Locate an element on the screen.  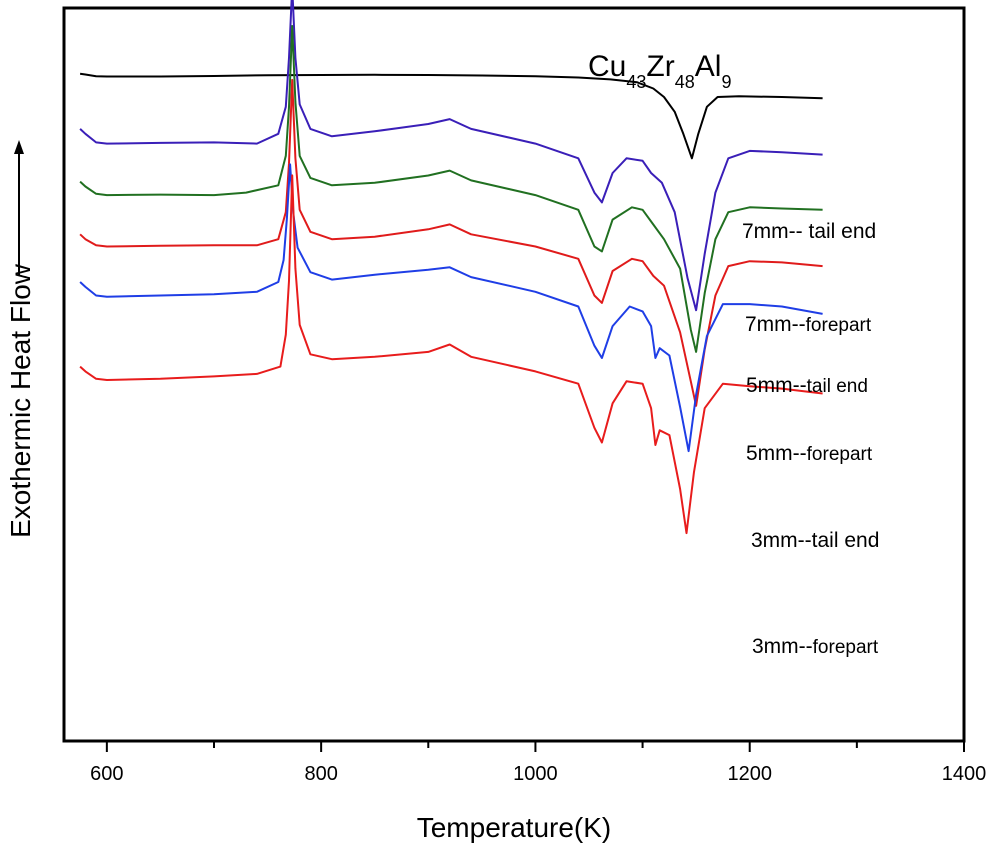
x-tick-label: 1000 is located at coordinates (535, 774).